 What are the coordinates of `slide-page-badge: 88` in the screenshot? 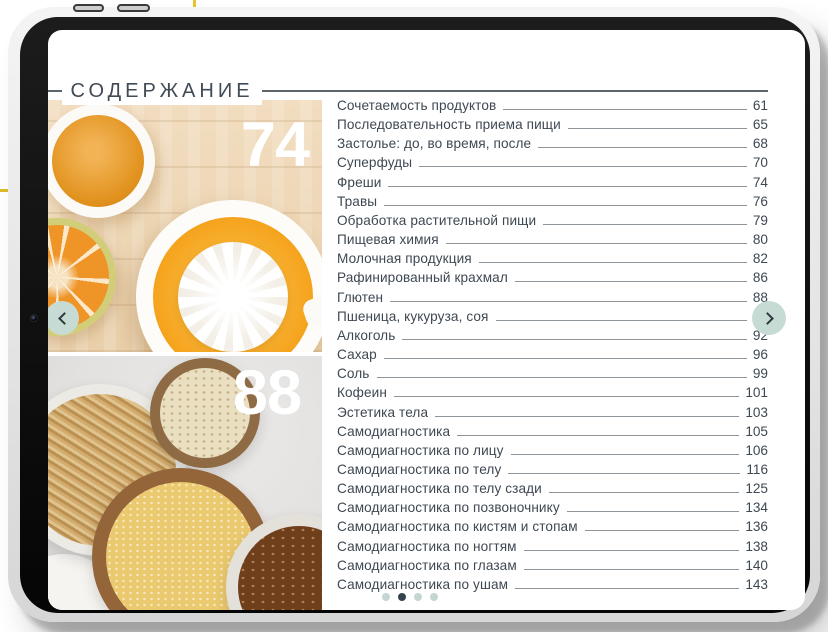 It's located at (267, 393).